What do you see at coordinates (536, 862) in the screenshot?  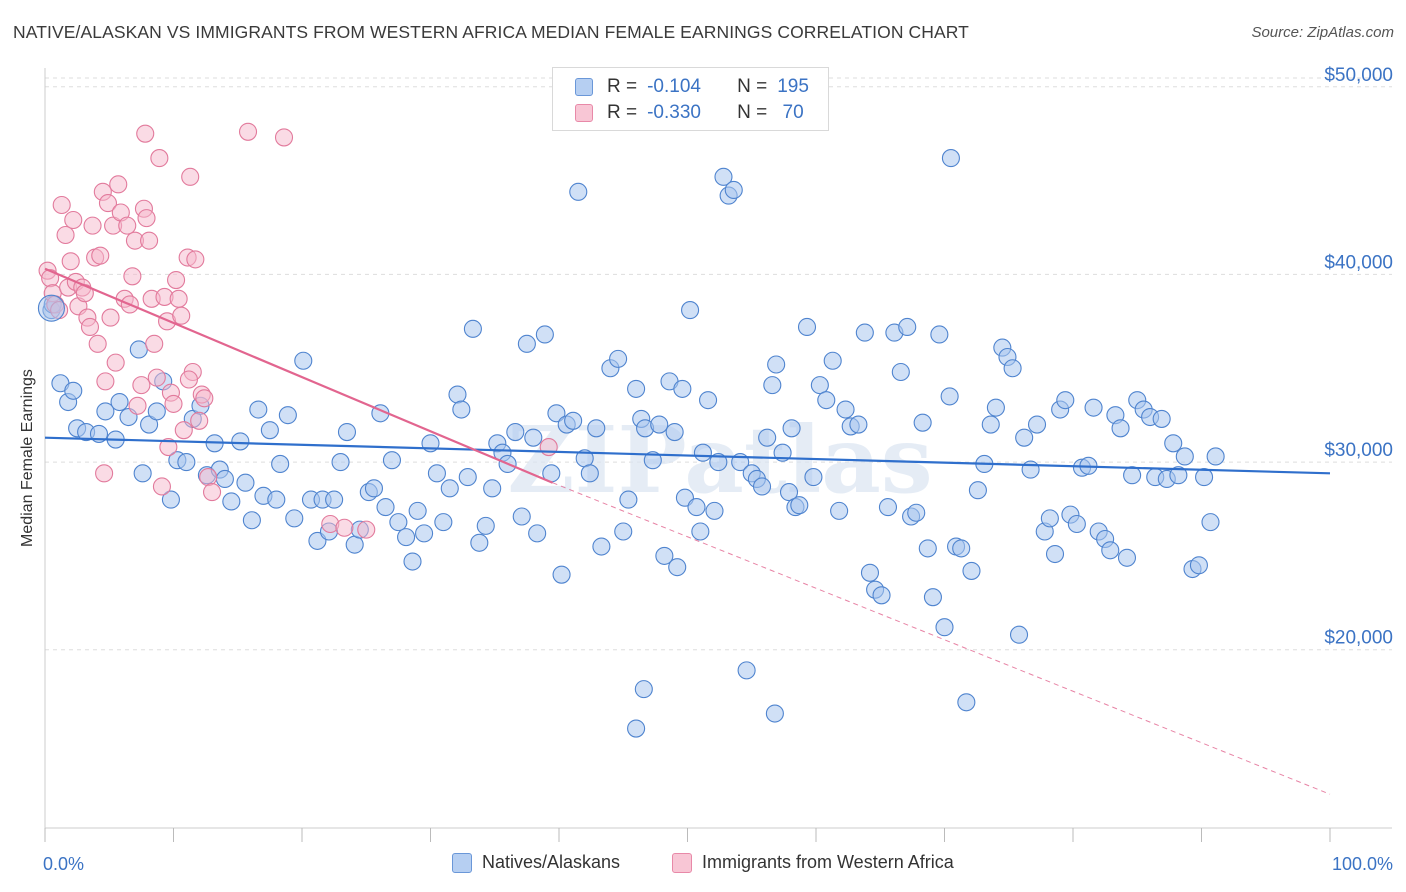 I see `legend-item-natives: Natives/Alaskans` at bounding box center [536, 862].